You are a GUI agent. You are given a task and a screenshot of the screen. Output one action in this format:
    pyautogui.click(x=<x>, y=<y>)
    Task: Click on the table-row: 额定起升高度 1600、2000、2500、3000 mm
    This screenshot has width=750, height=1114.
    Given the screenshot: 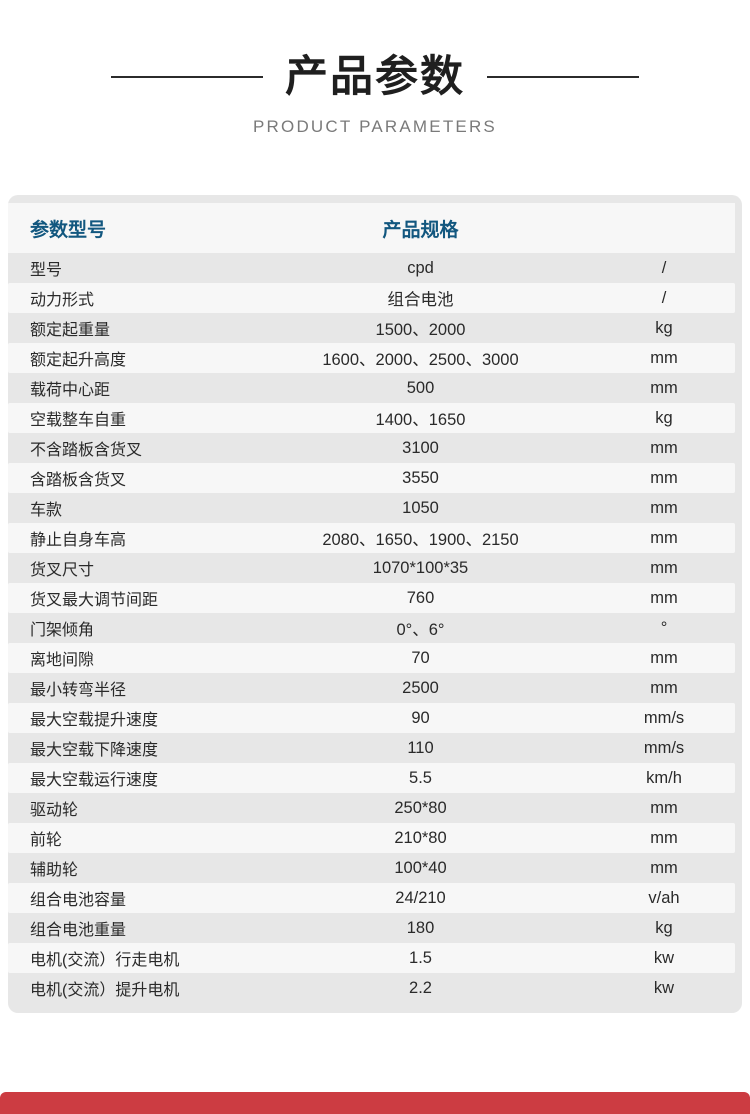 What is the action you would take?
    pyautogui.click(x=371, y=358)
    